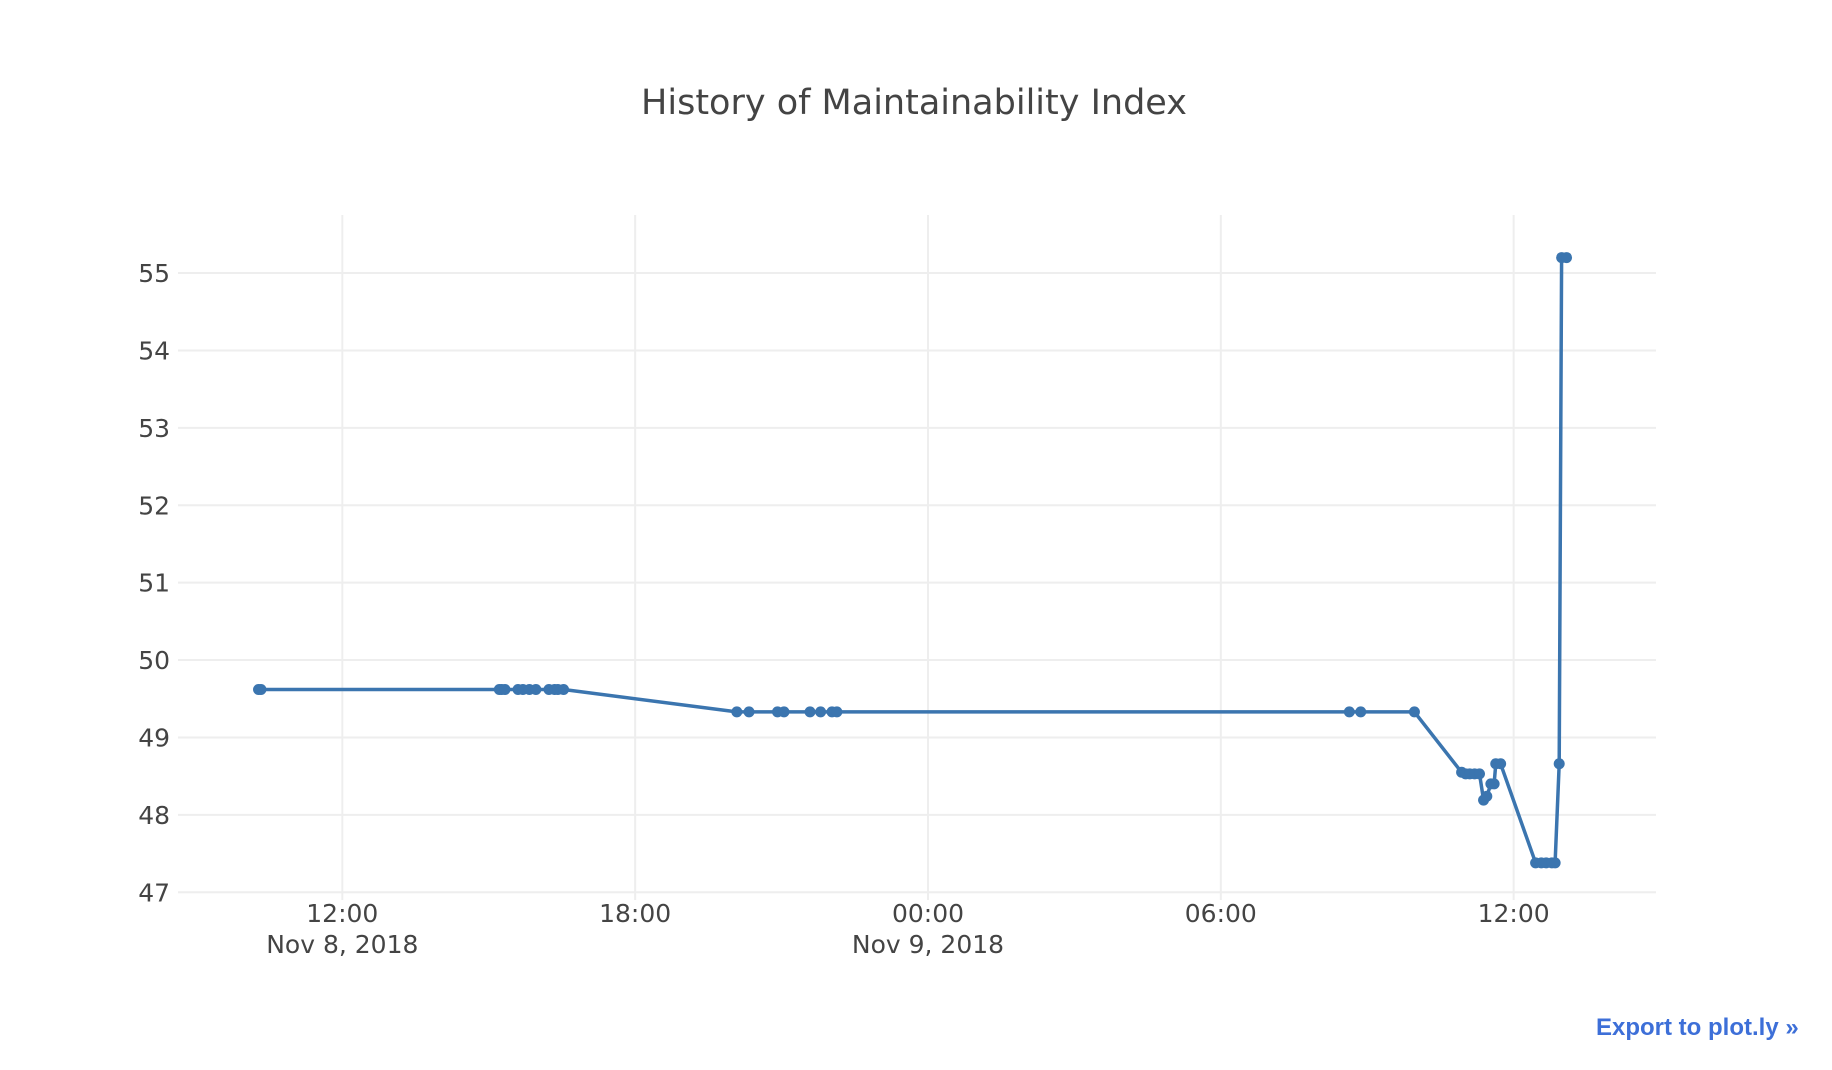  I want to click on export-to-plotly-link: Export to plot.ly », so click(1697, 1027).